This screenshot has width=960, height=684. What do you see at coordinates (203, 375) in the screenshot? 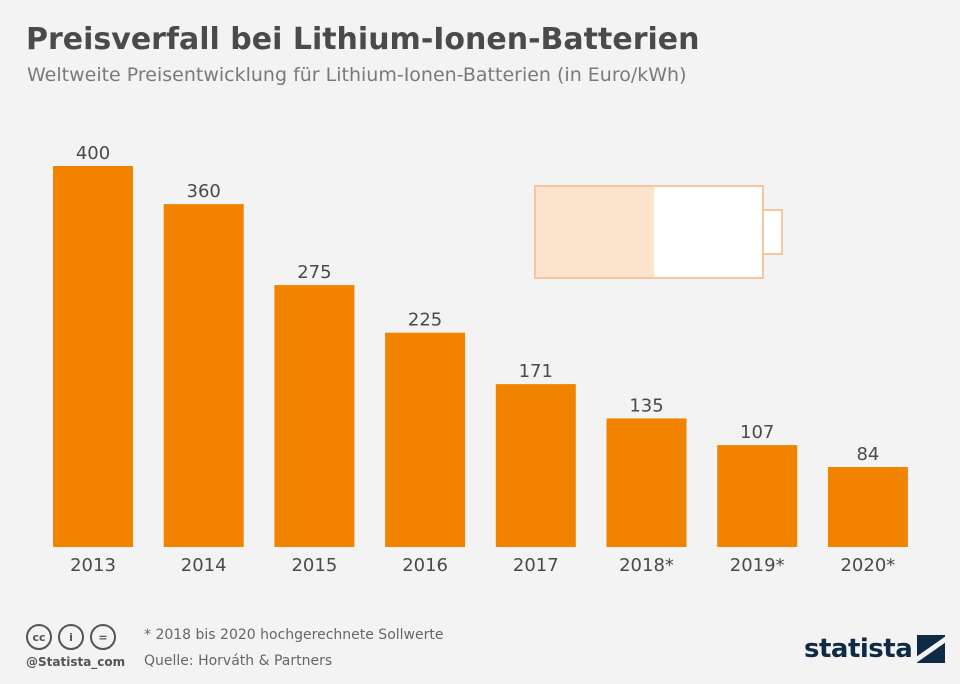
I see `bar-2014` at bounding box center [203, 375].